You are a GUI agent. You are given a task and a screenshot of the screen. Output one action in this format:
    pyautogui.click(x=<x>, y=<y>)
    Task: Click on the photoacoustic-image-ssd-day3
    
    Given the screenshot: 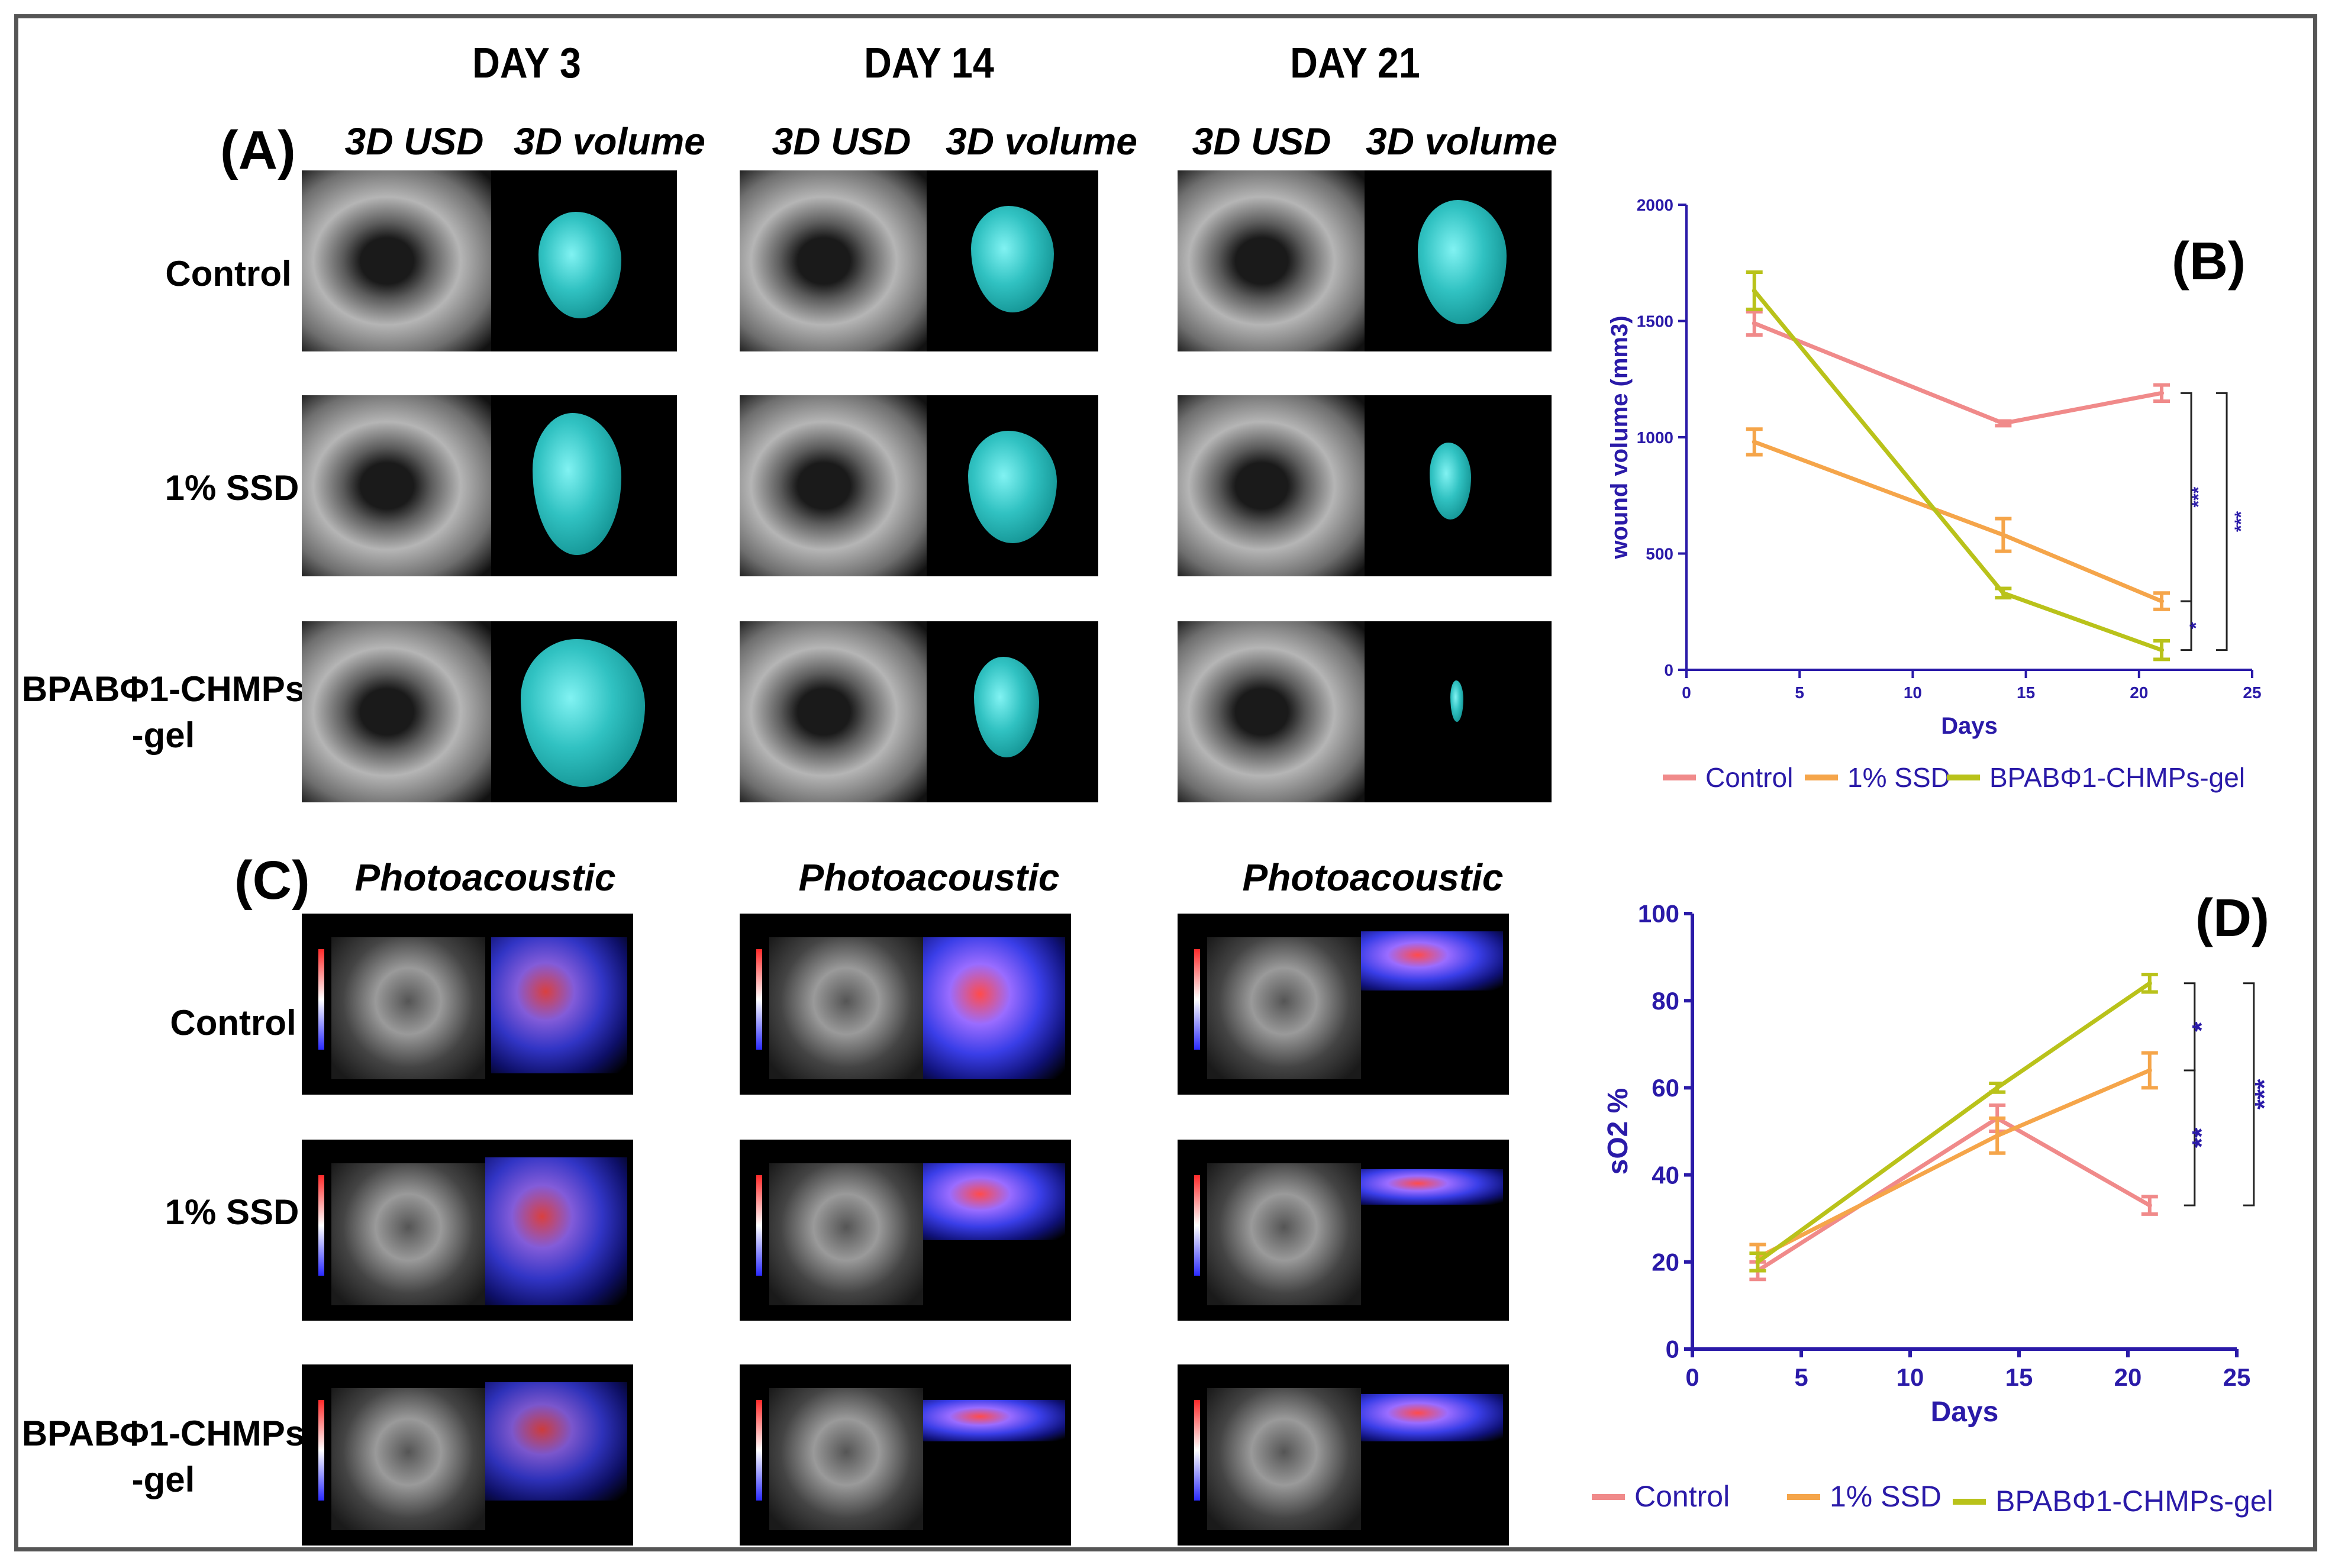 What is the action you would take?
    pyautogui.click(x=467, y=1230)
    